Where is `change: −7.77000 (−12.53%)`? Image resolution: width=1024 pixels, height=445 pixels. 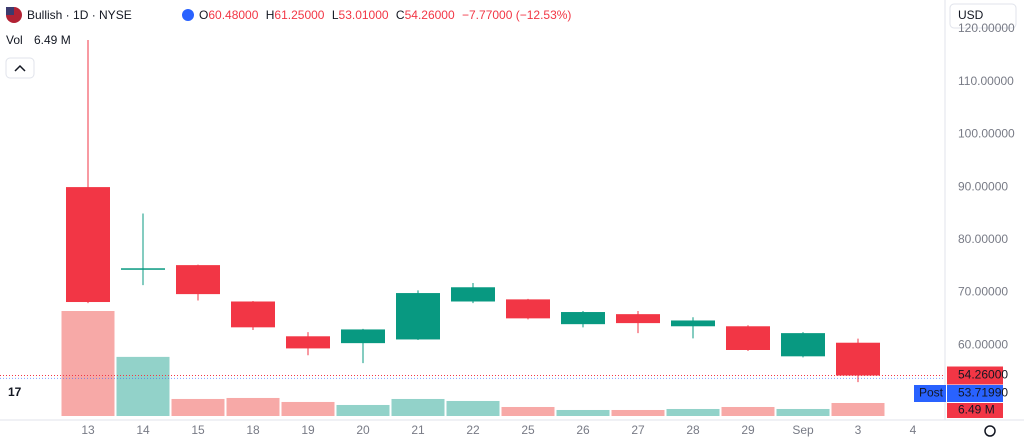
change: −7.77000 (−12.53%) is located at coordinates (516, 15).